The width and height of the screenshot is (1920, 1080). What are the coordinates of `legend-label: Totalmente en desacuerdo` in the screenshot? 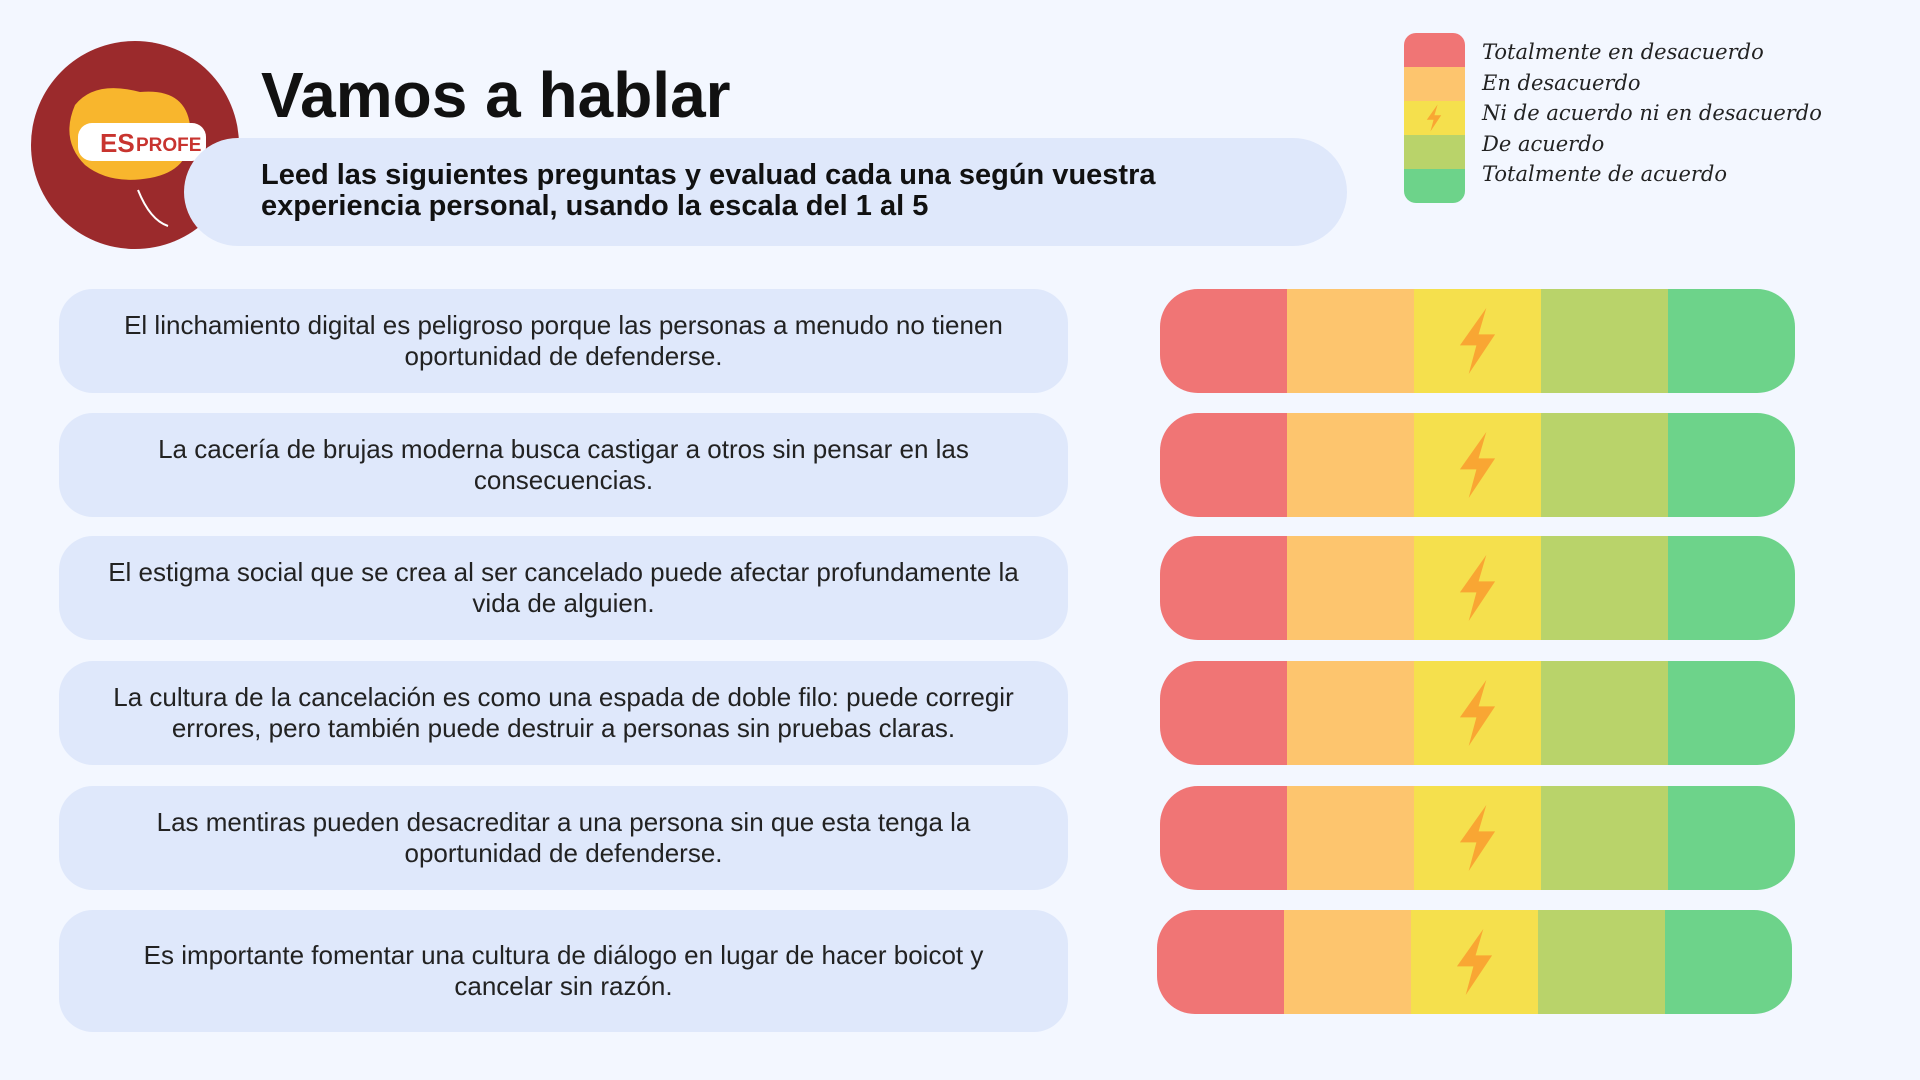 It's located at (1623, 52).